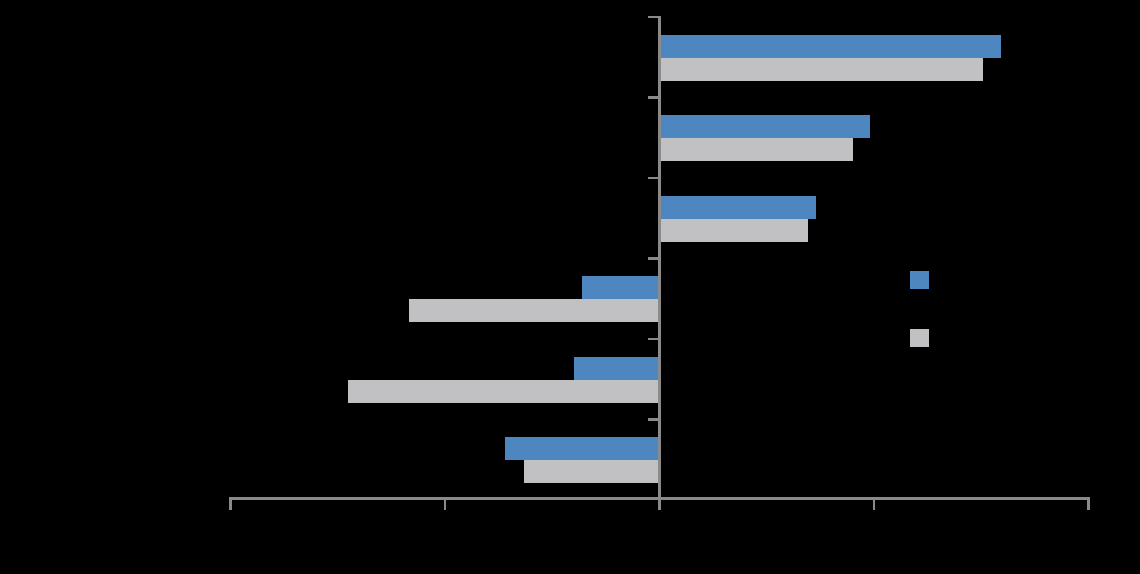 This screenshot has width=1140, height=574. What do you see at coordinates (734, 230) in the screenshot?
I see `bar-series-2-row3` at bounding box center [734, 230].